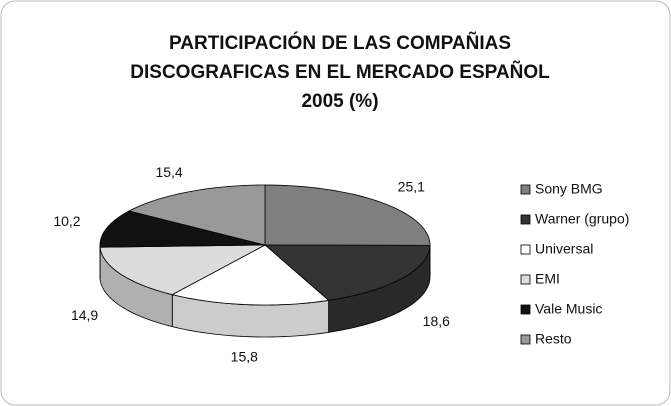  Describe the element at coordinates (564, 249) in the screenshot. I see `legend-label: Universal` at that location.